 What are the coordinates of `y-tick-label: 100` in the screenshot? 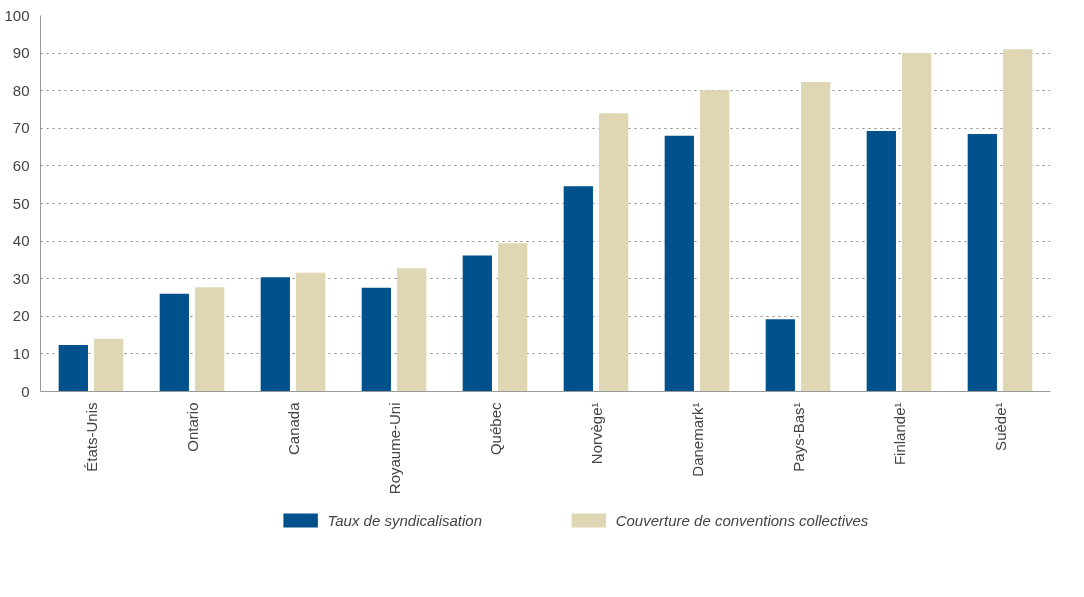 It's located at (17, 15).